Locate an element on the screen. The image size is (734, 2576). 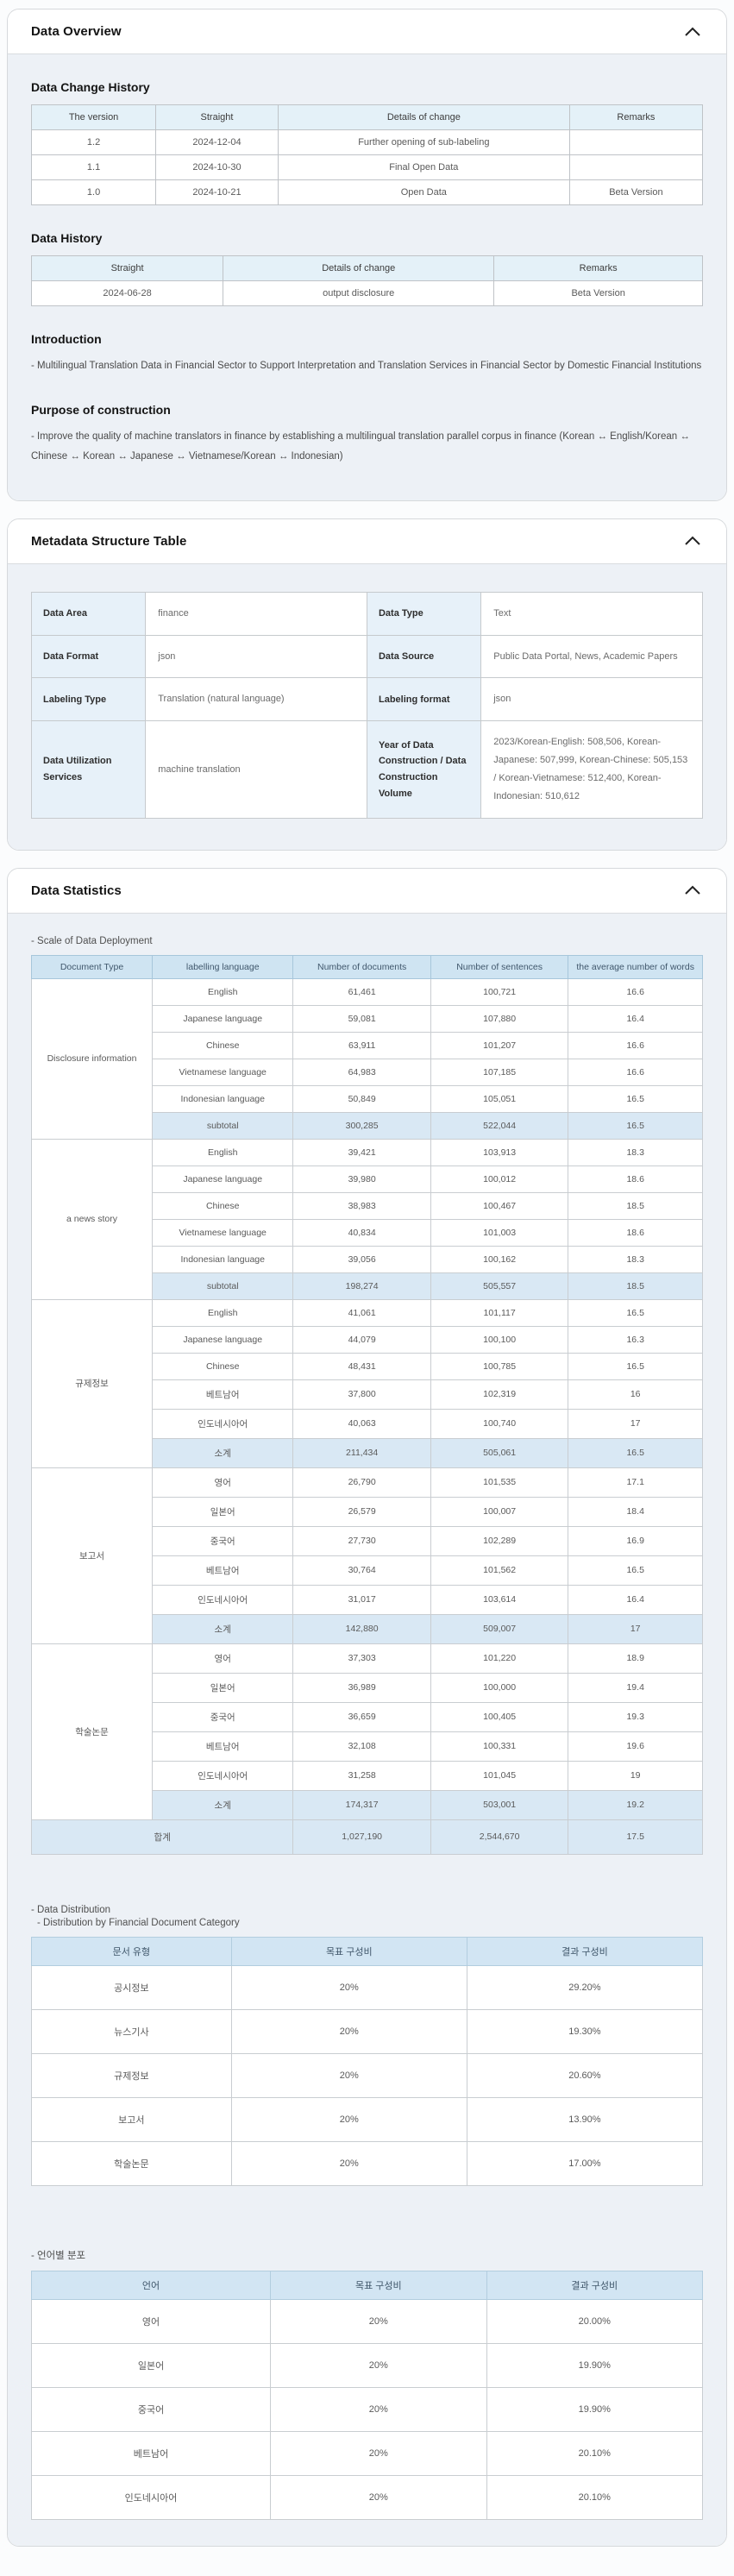
table-row: 중국어 36,659 100,405 19.3 is located at coordinates (367, 1716).